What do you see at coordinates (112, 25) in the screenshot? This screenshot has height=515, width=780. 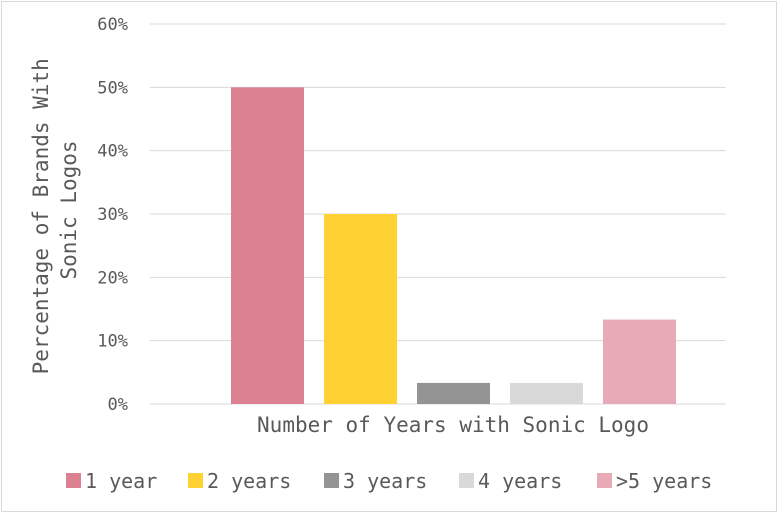 I see `y-tick-label: 60%` at bounding box center [112, 25].